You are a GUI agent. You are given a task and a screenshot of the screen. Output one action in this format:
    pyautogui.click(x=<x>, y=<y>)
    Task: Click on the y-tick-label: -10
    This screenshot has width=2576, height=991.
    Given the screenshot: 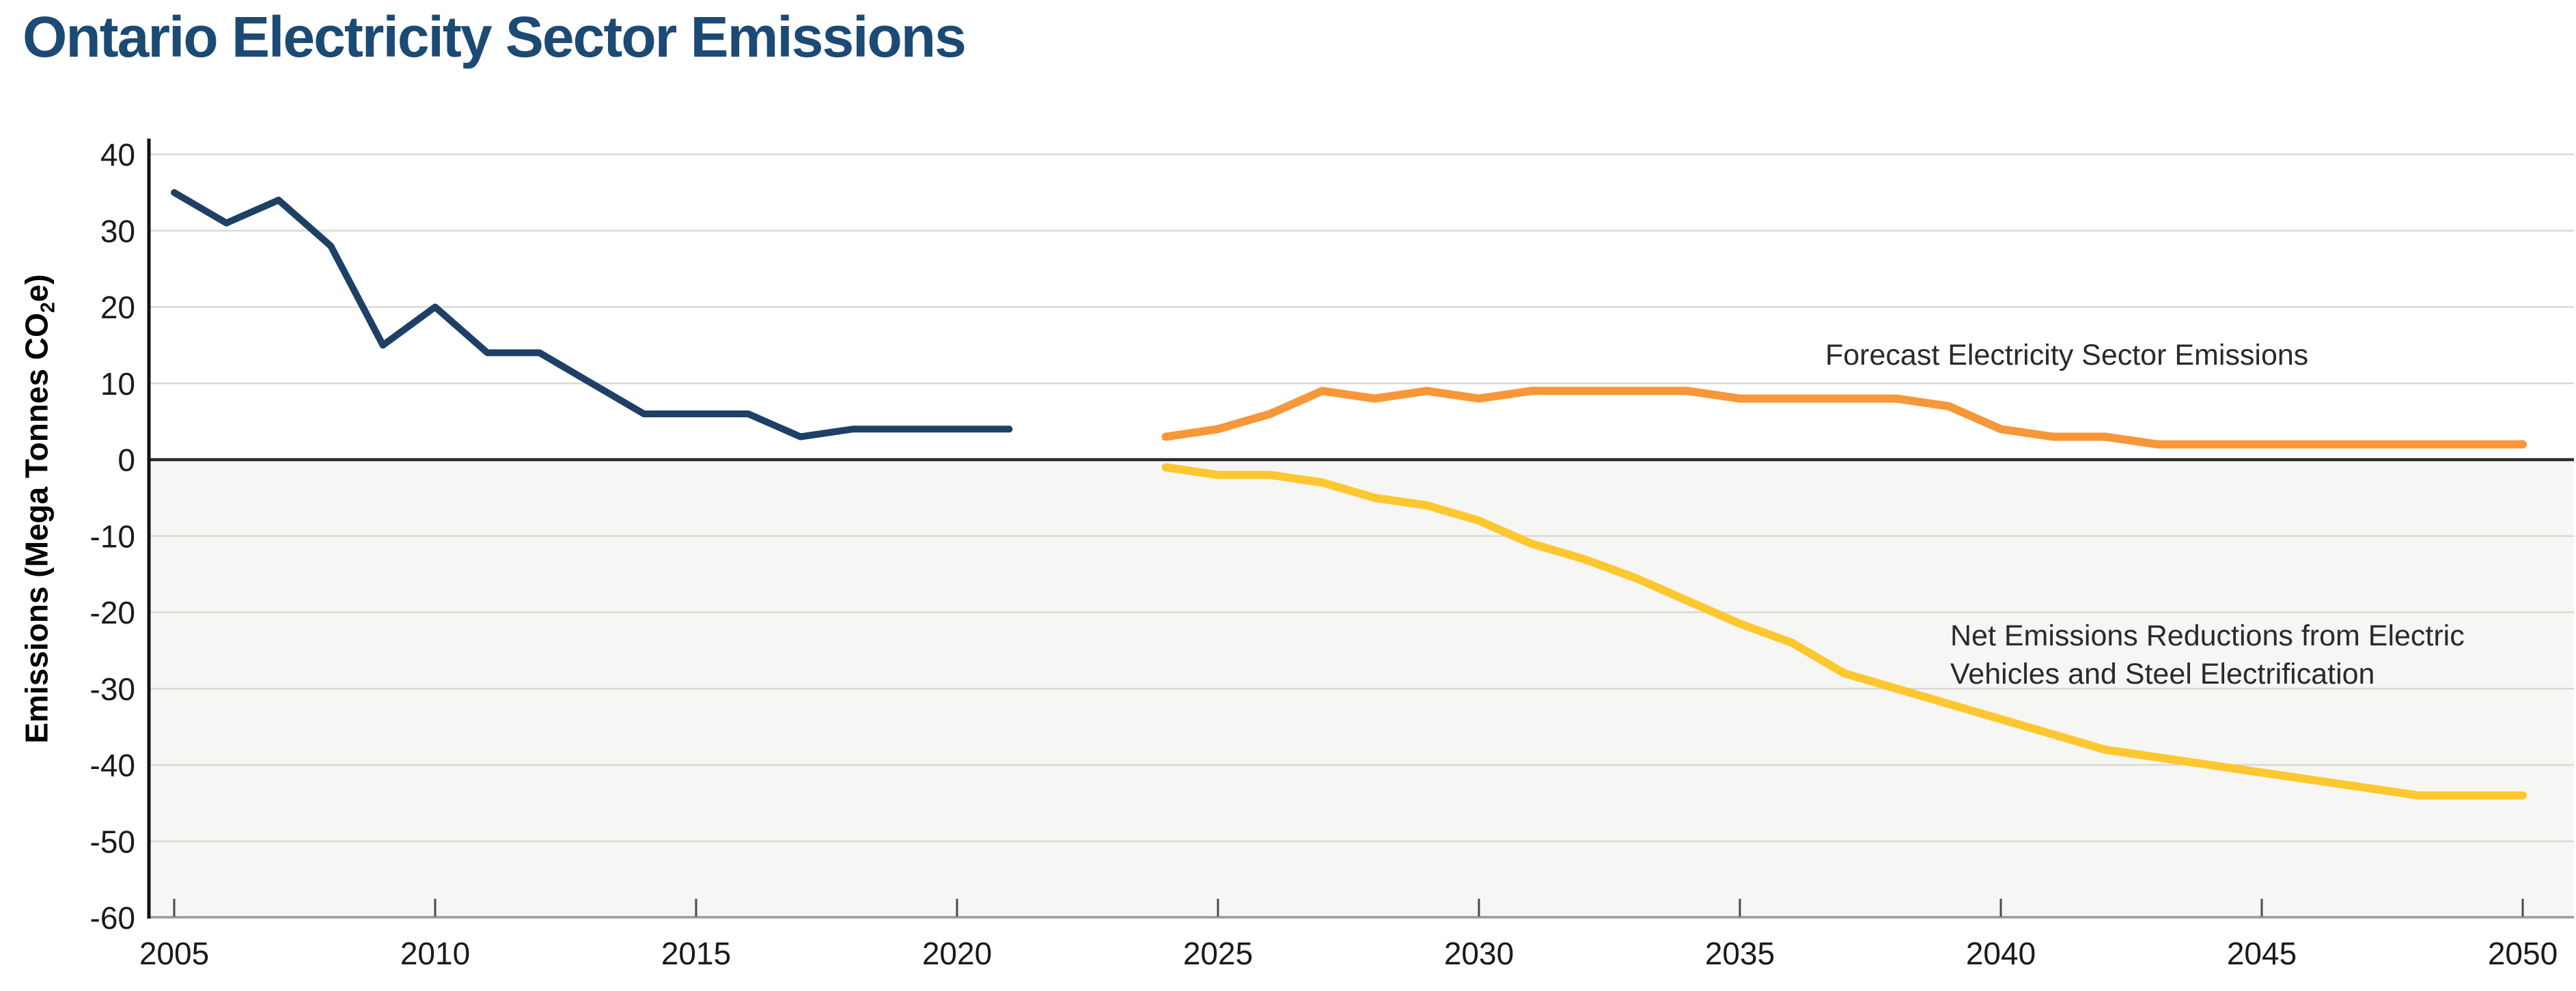 What is the action you would take?
    pyautogui.click(x=113, y=536)
    